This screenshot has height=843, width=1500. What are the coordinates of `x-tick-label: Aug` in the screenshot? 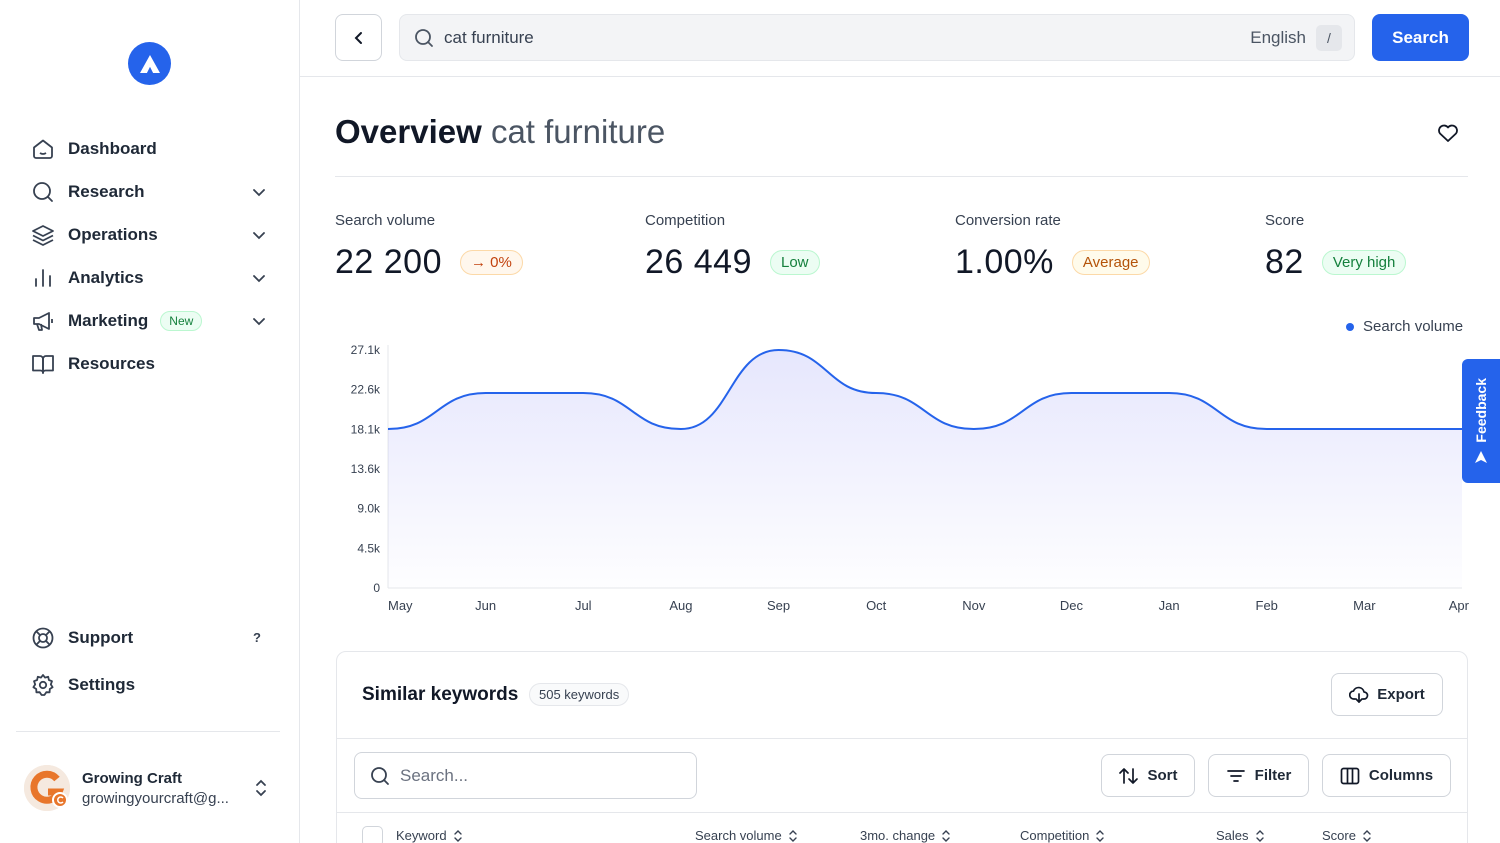 It's located at (680, 605).